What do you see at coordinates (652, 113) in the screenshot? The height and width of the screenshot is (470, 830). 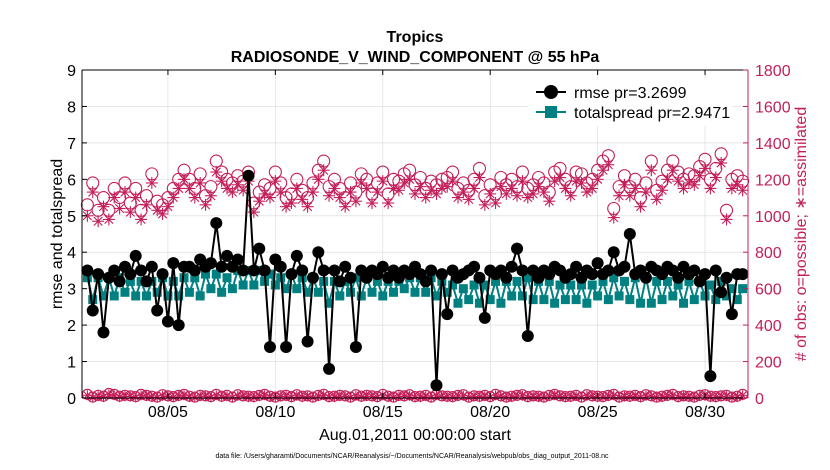 I see `legend-spread-label: totalspread pr=2.9471` at bounding box center [652, 113].